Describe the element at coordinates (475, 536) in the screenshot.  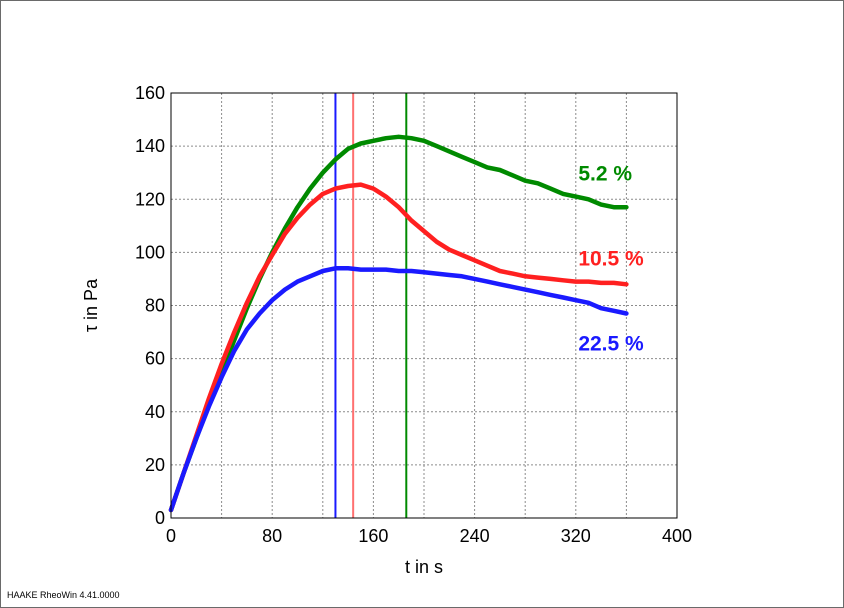
I see `x-tick-label: 240` at that location.